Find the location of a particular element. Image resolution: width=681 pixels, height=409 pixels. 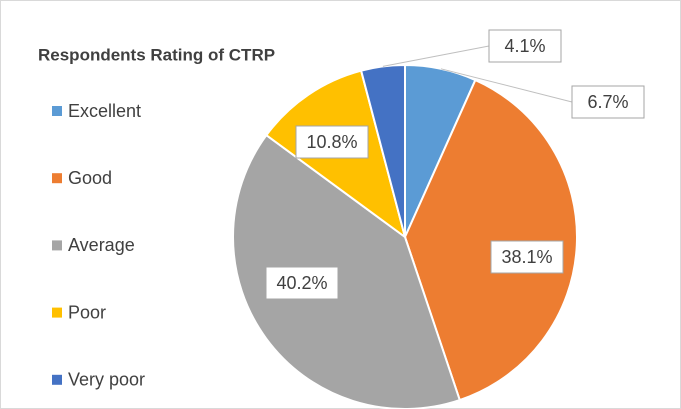

data-label: 38.1% is located at coordinates (526, 257).